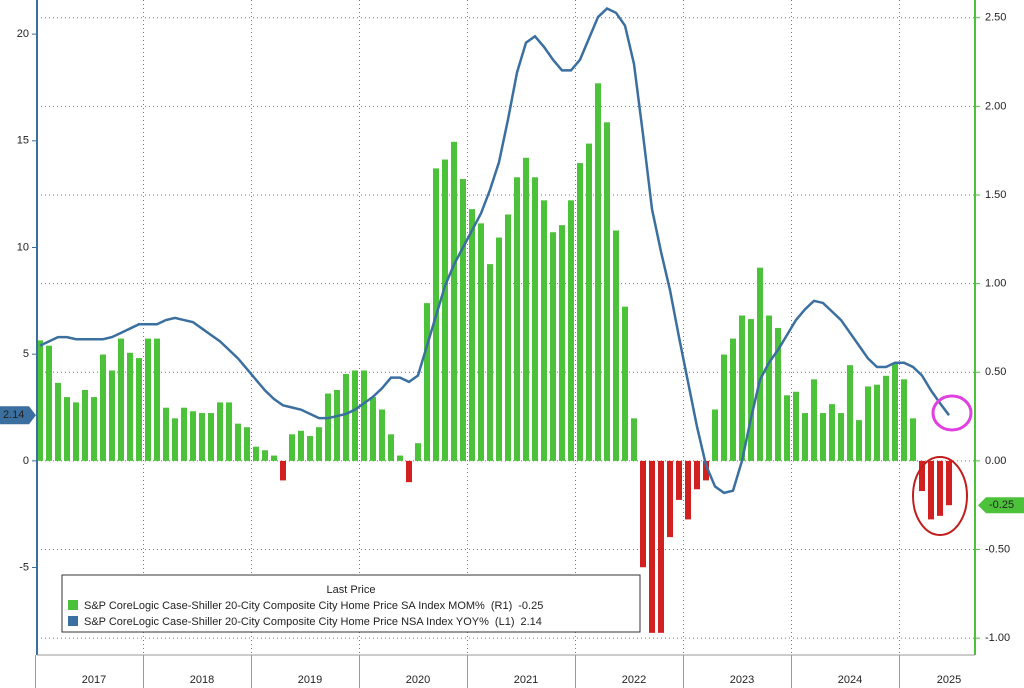  Describe the element at coordinates (995, 372) in the screenshot. I see `y2-tick-label: 0.50` at that location.